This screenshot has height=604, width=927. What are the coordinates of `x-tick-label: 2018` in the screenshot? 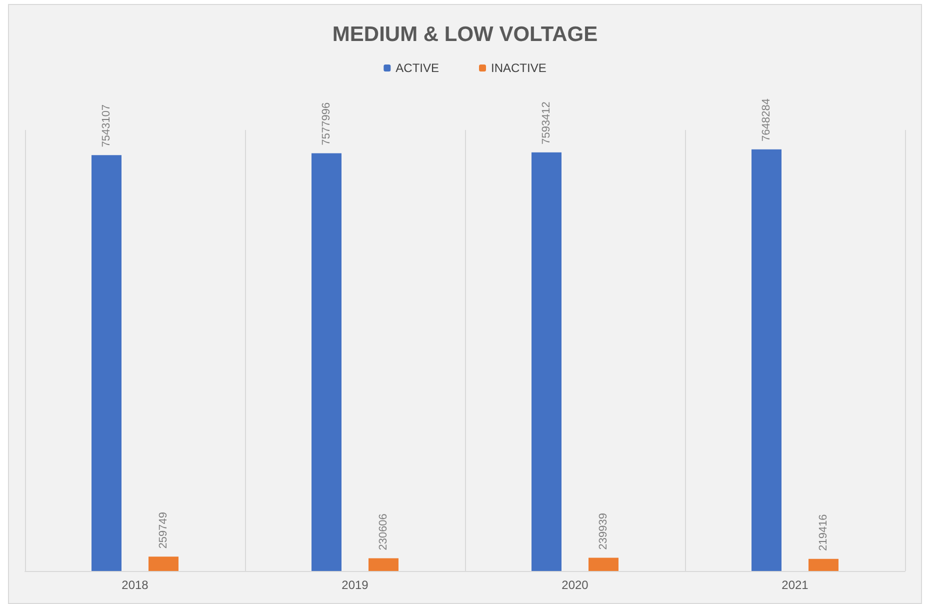 It's located at (135, 585).